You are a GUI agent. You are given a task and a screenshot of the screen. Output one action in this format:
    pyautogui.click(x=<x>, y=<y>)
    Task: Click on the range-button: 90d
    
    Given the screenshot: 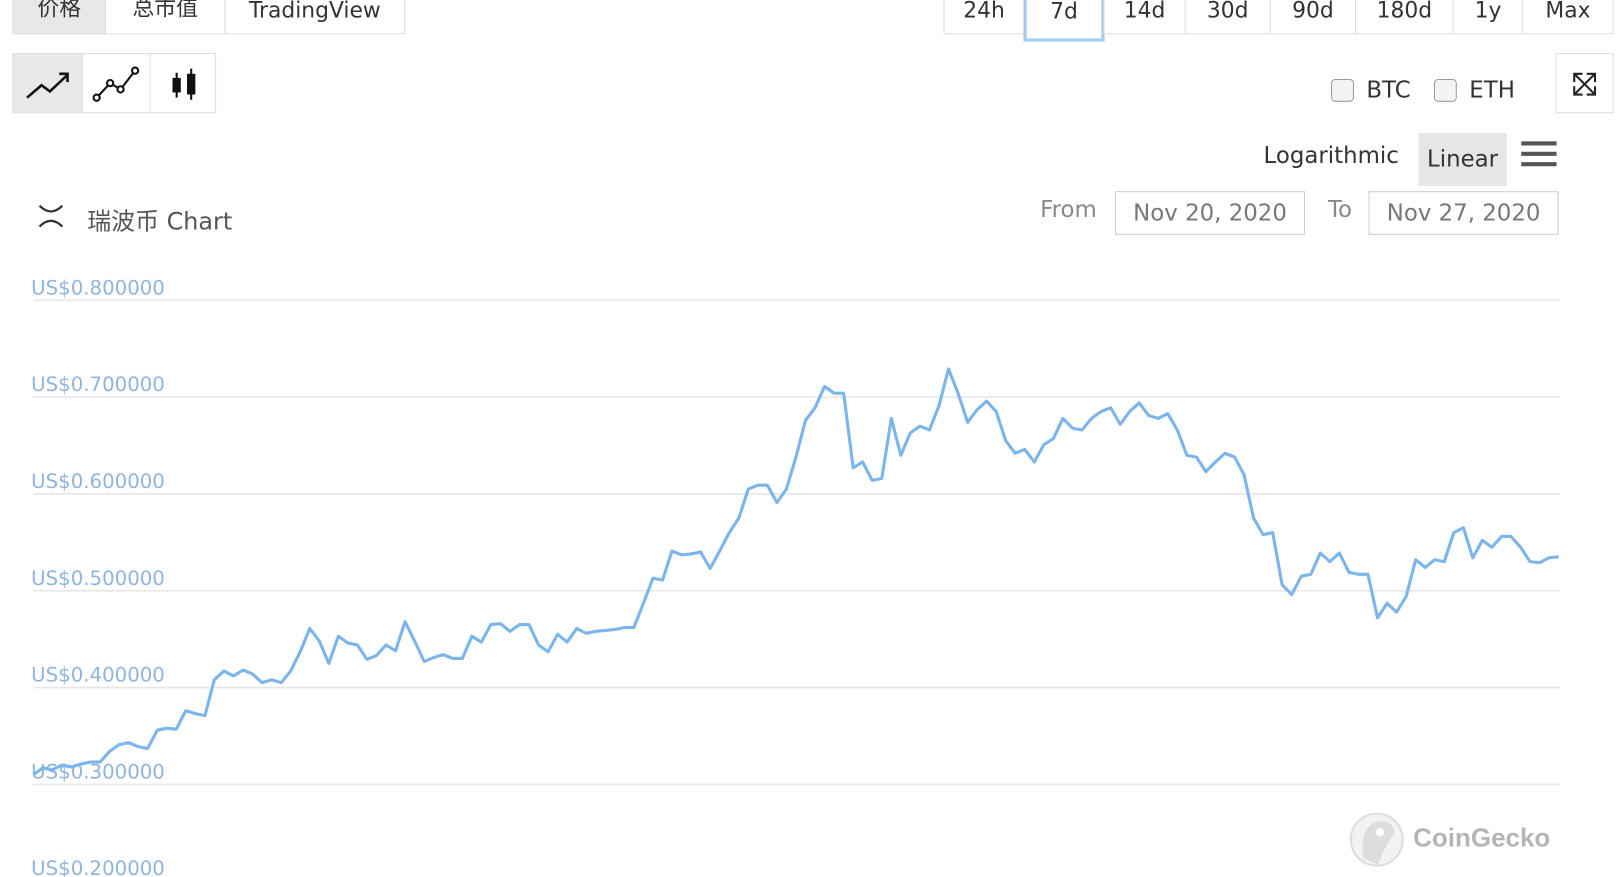 What is the action you would take?
    pyautogui.click(x=1313, y=17)
    